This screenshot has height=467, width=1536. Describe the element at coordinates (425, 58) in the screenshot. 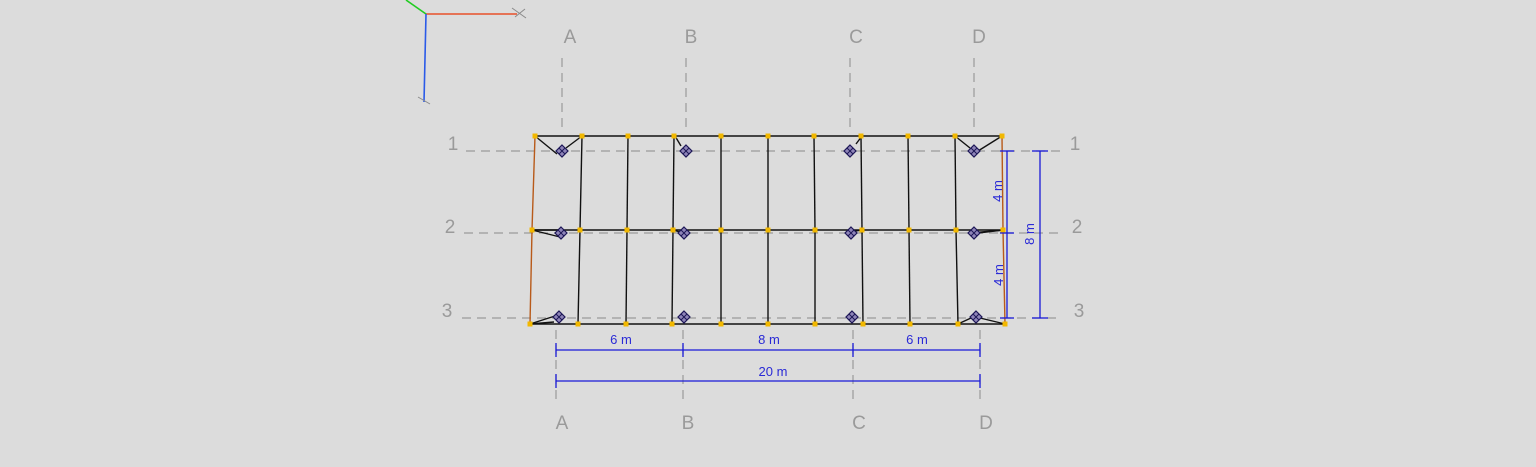

I see `z-axis-line` at that location.